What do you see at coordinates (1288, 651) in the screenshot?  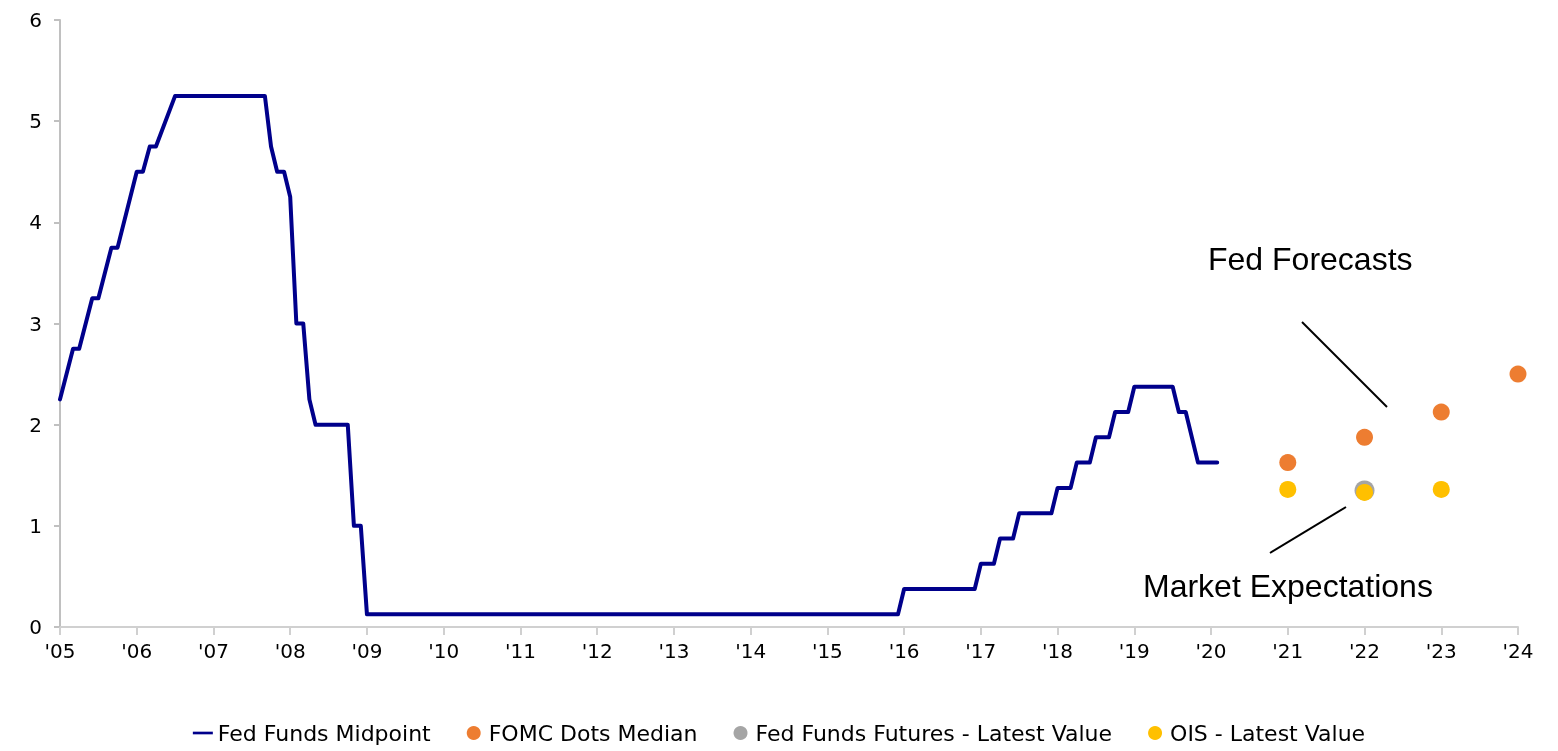 I see `x-tick-label: '21` at bounding box center [1288, 651].